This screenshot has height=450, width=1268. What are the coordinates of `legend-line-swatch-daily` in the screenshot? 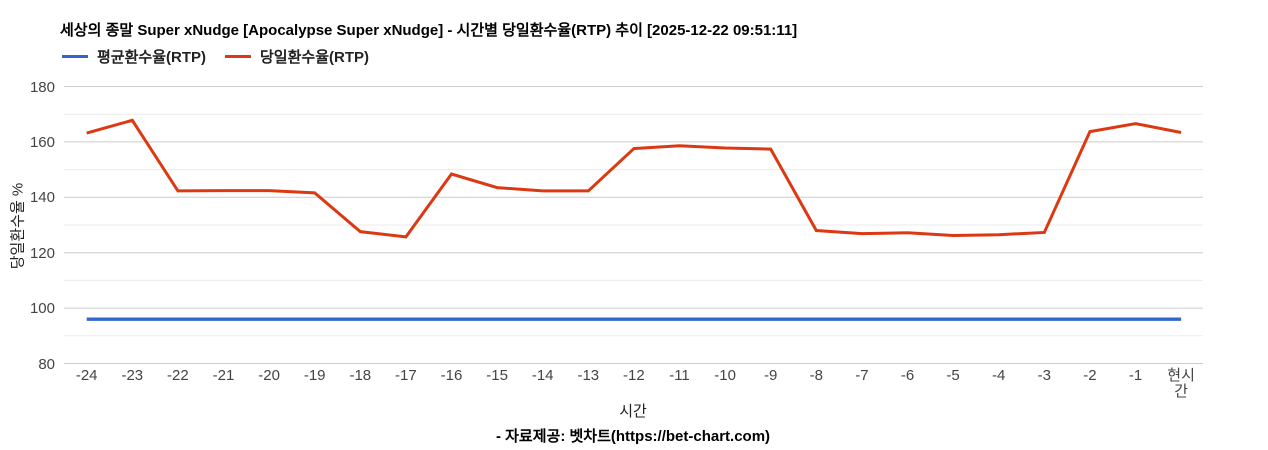 It's located at (238, 56).